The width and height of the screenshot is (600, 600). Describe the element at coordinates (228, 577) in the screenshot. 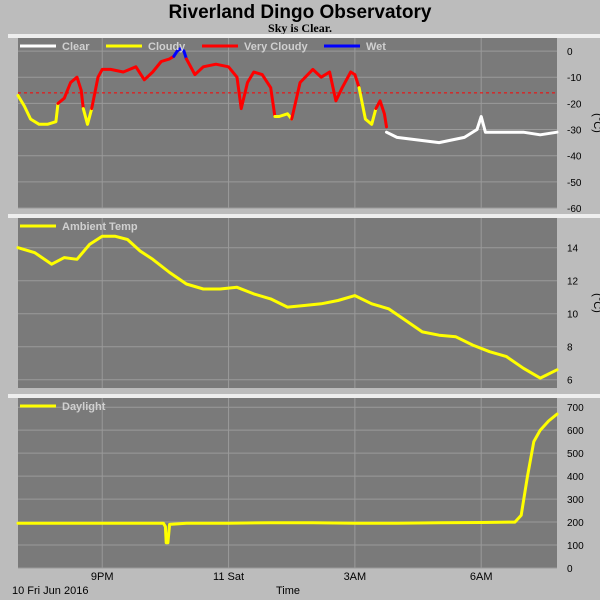

I see `x-tick-label: 11 Sat` at that location.